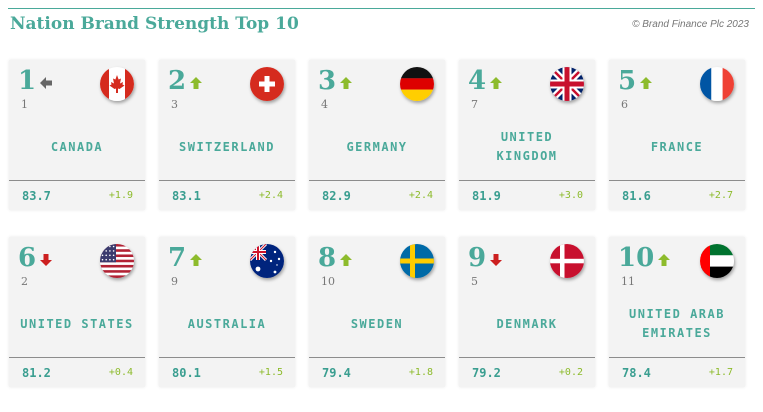 This screenshot has height=412, width=763. What do you see at coordinates (186, 196) in the screenshot?
I see `brand-strength-score: 83.1` at bounding box center [186, 196].